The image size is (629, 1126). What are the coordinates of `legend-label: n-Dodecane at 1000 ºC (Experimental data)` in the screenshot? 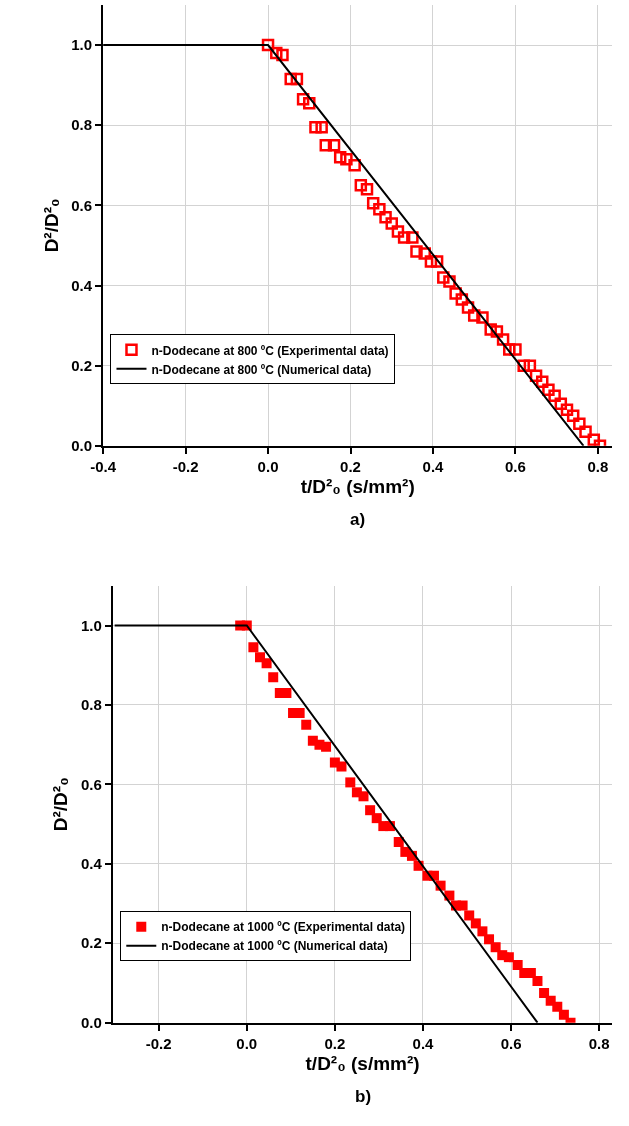 It's located at (283, 927).